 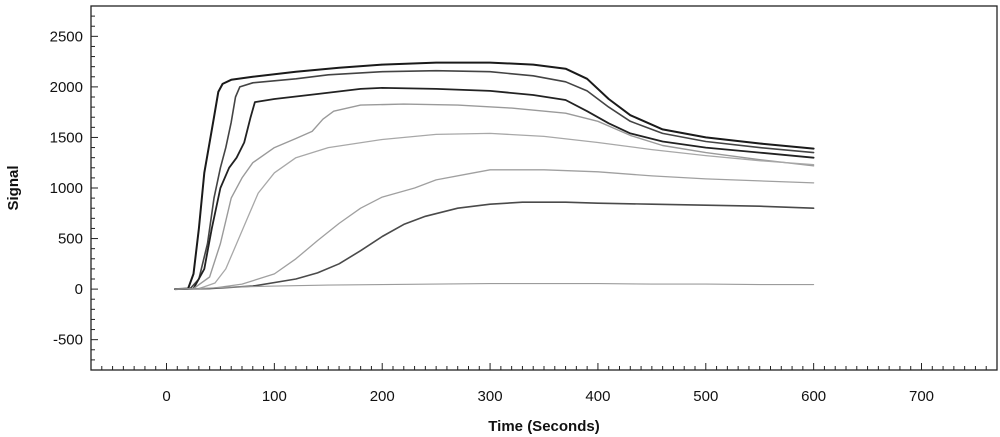 I want to click on y-tick-label: -500, so click(x=68, y=340).